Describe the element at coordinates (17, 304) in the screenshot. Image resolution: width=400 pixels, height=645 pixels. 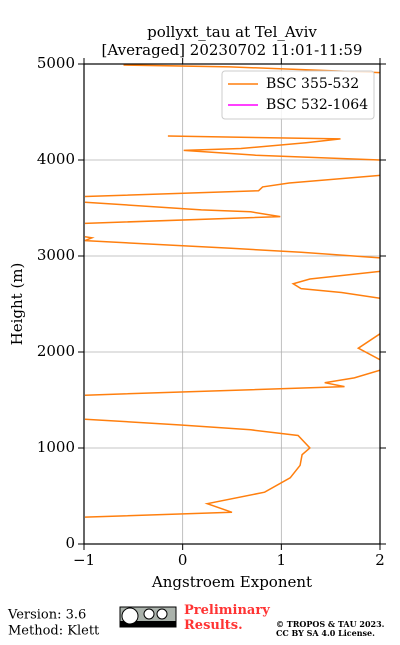
I see `y-axis-label: Height (m)` at that location.